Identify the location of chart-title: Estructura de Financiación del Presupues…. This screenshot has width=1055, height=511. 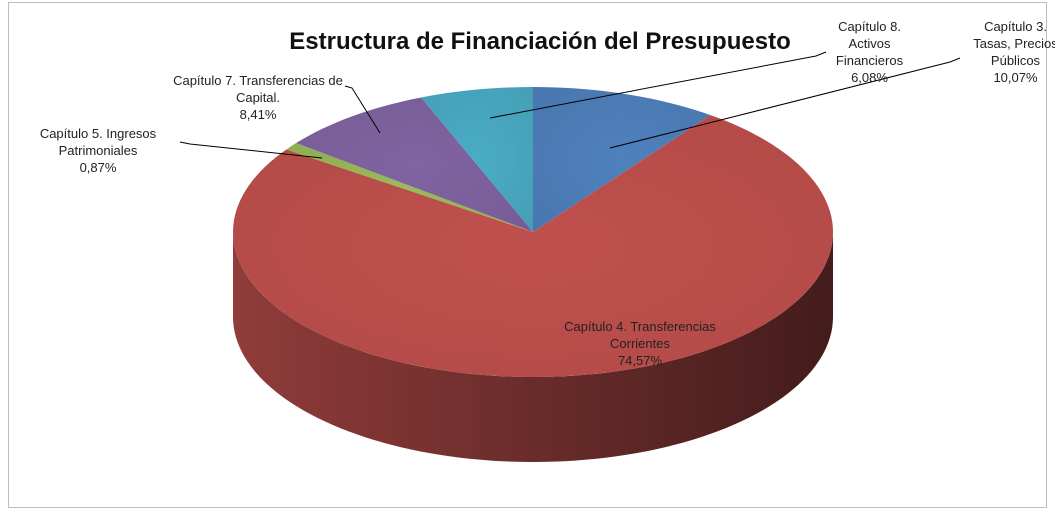
(540, 41).